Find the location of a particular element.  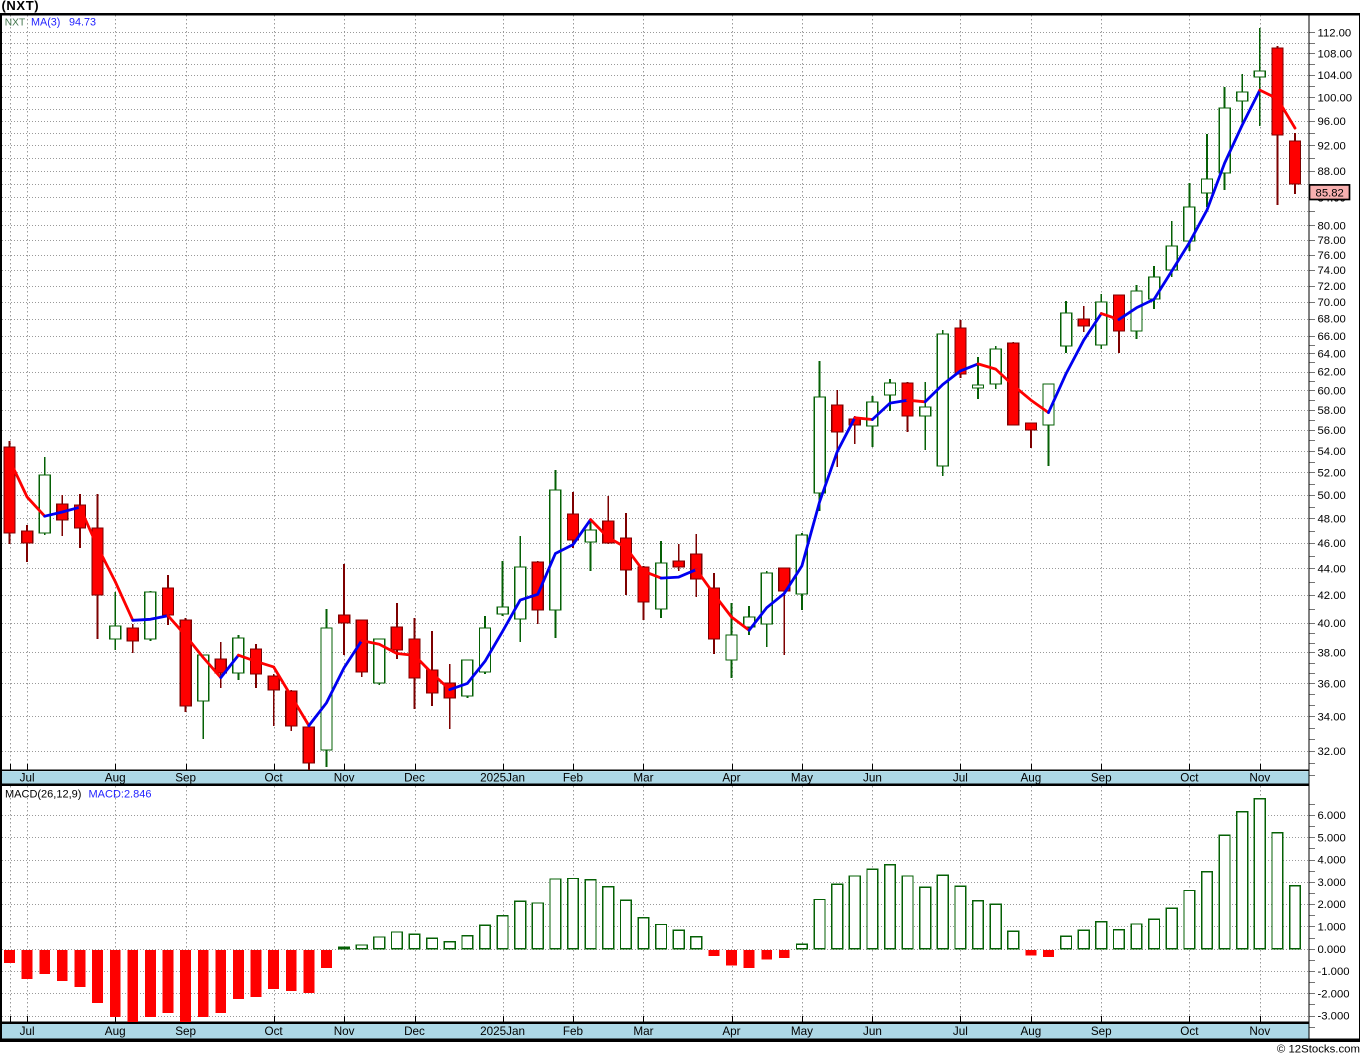

svg-text: 60.00 is located at coordinates (1332, 392).